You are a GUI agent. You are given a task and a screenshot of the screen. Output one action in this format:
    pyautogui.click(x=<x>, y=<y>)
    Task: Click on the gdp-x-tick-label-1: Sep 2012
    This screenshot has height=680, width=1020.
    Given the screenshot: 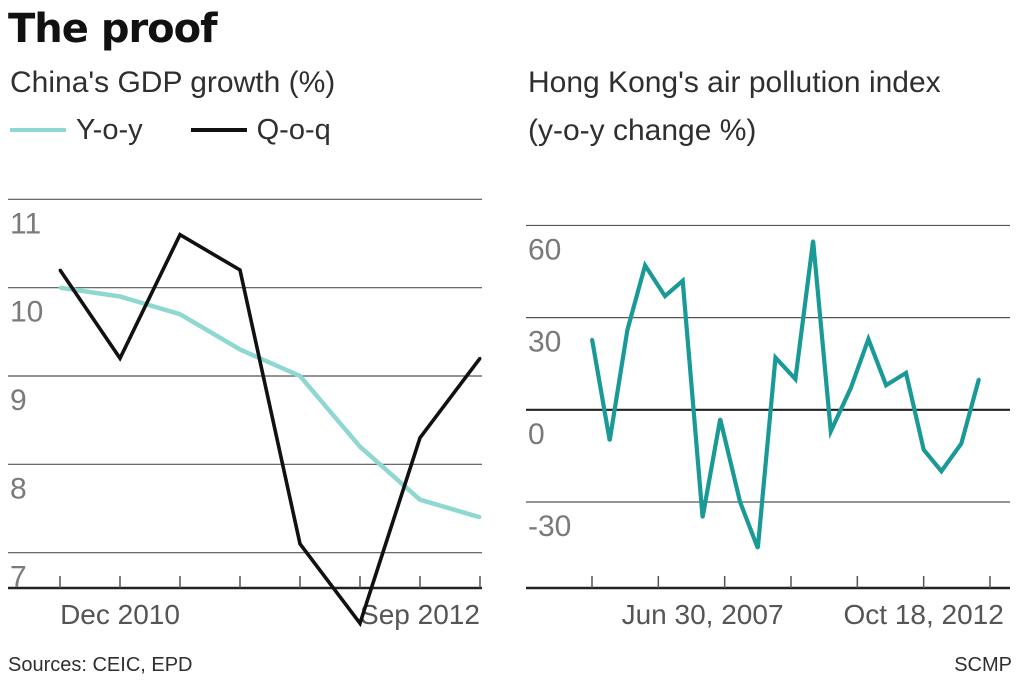 What is the action you would take?
    pyautogui.click(x=420, y=614)
    